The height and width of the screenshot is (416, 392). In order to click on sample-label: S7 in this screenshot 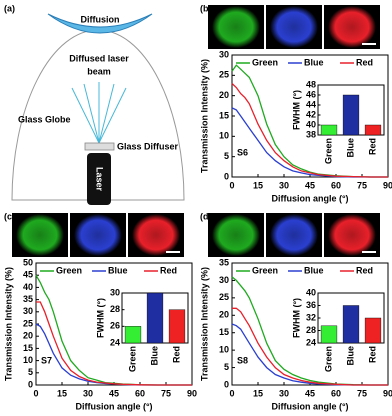, I will do `click(46, 360)`.